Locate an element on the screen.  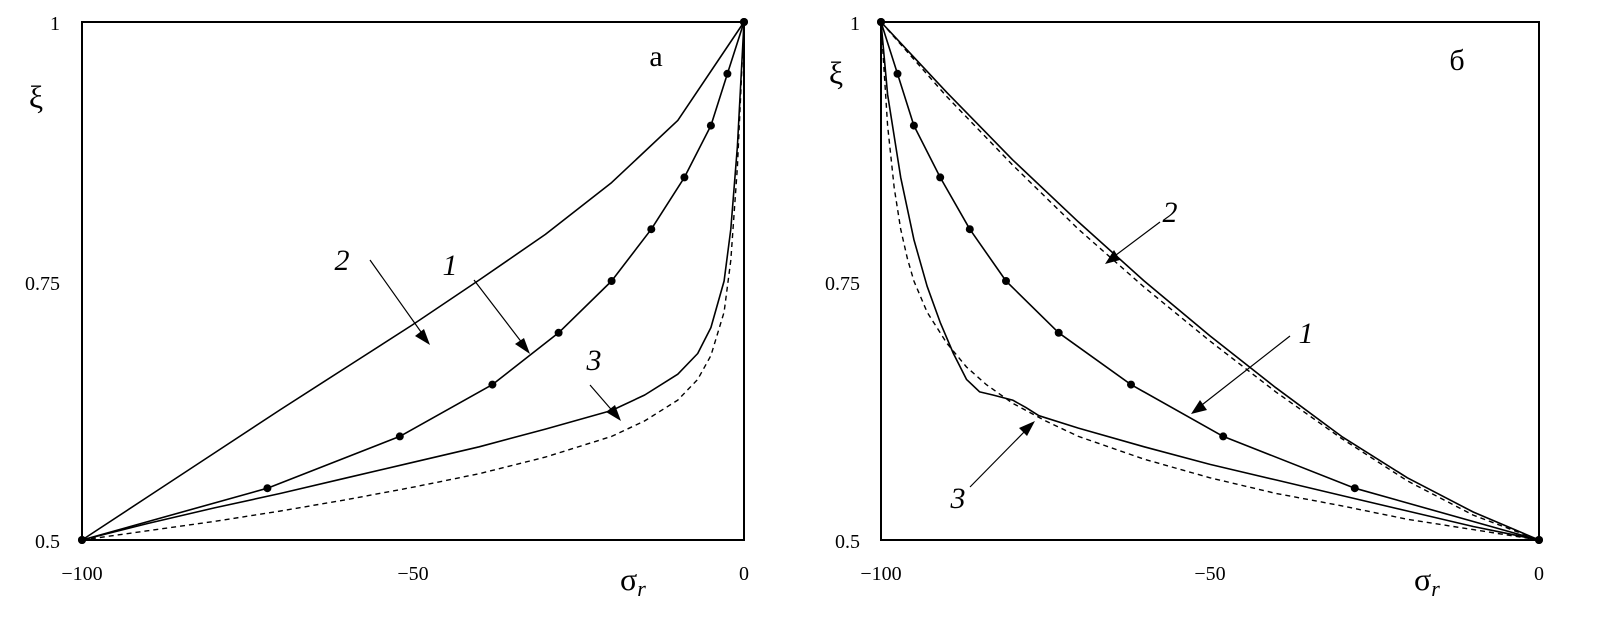
panel-label: а is located at coordinates (655, 56).